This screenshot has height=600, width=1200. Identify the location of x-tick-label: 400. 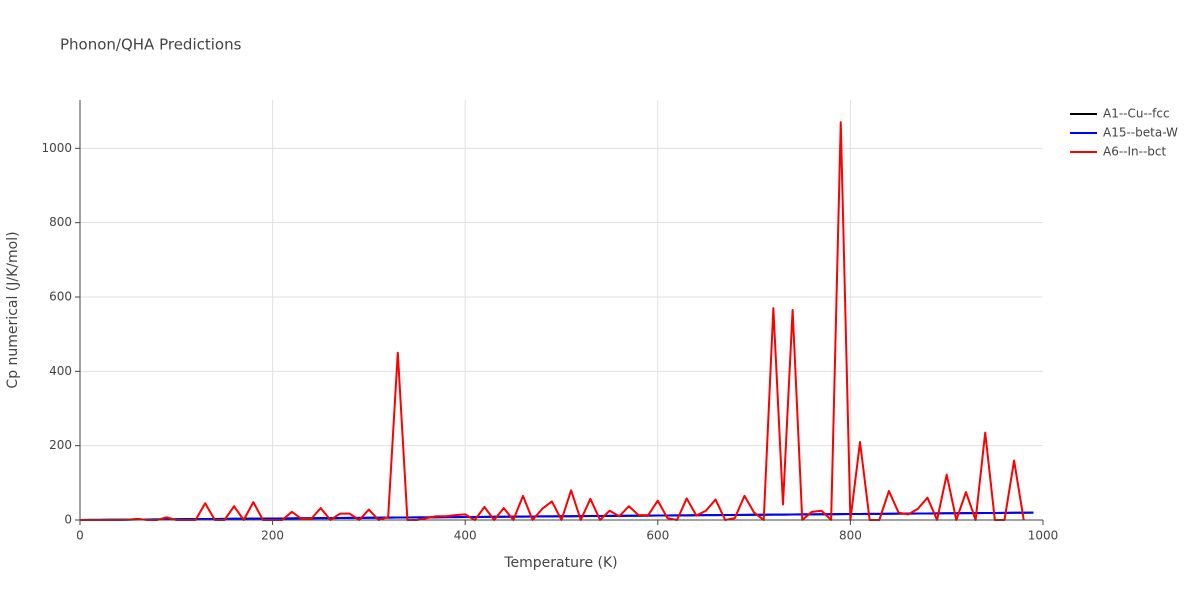
(465, 536).